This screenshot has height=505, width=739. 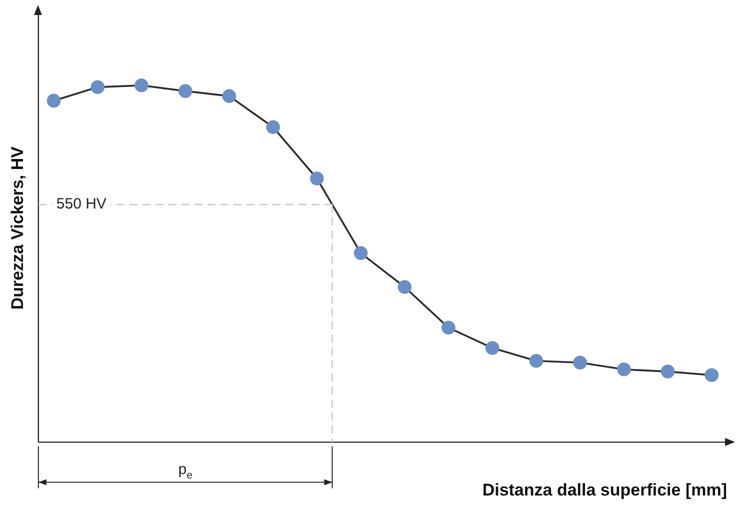 What do you see at coordinates (604, 490) in the screenshot?
I see `x-axis-title: Distanza dalla superficie [mm]` at bounding box center [604, 490].